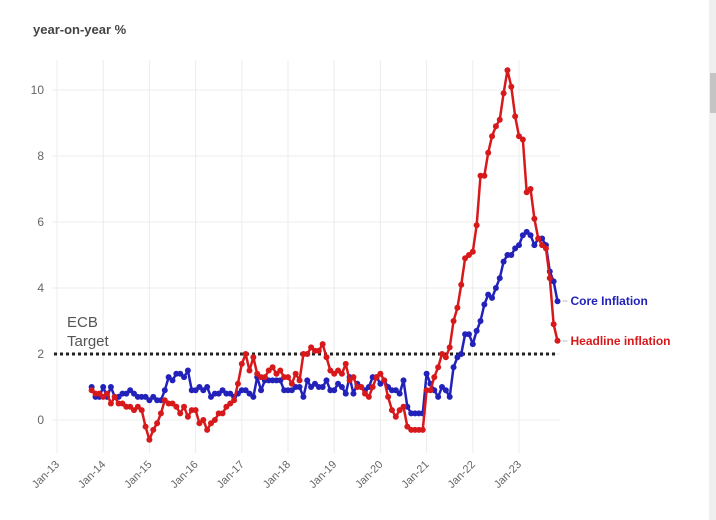 Image resolution: width=716 pixels, height=520 pixels. Describe the element at coordinates (712, 260) in the screenshot. I see `scrollbar-track` at that location.